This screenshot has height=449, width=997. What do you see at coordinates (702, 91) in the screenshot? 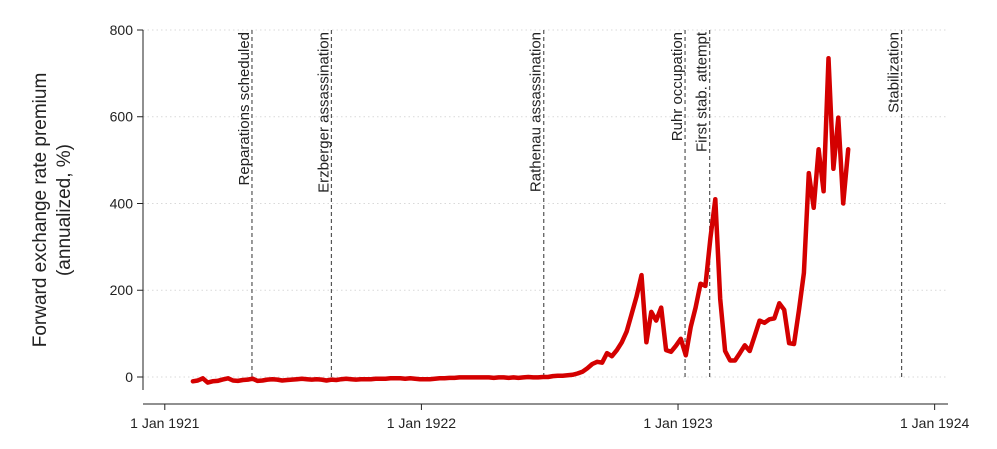
I see `event-label: First stab. attempt` at bounding box center [702, 91].